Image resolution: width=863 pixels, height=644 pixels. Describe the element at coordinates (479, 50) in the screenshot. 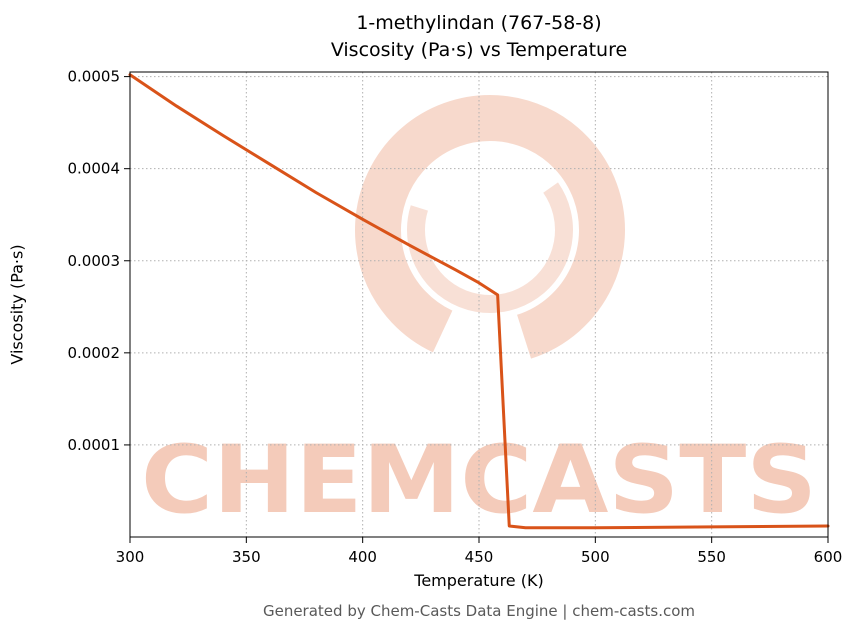

I see `chart-title-line2: Viscosity (Pa·s) vs Temperature` at that location.